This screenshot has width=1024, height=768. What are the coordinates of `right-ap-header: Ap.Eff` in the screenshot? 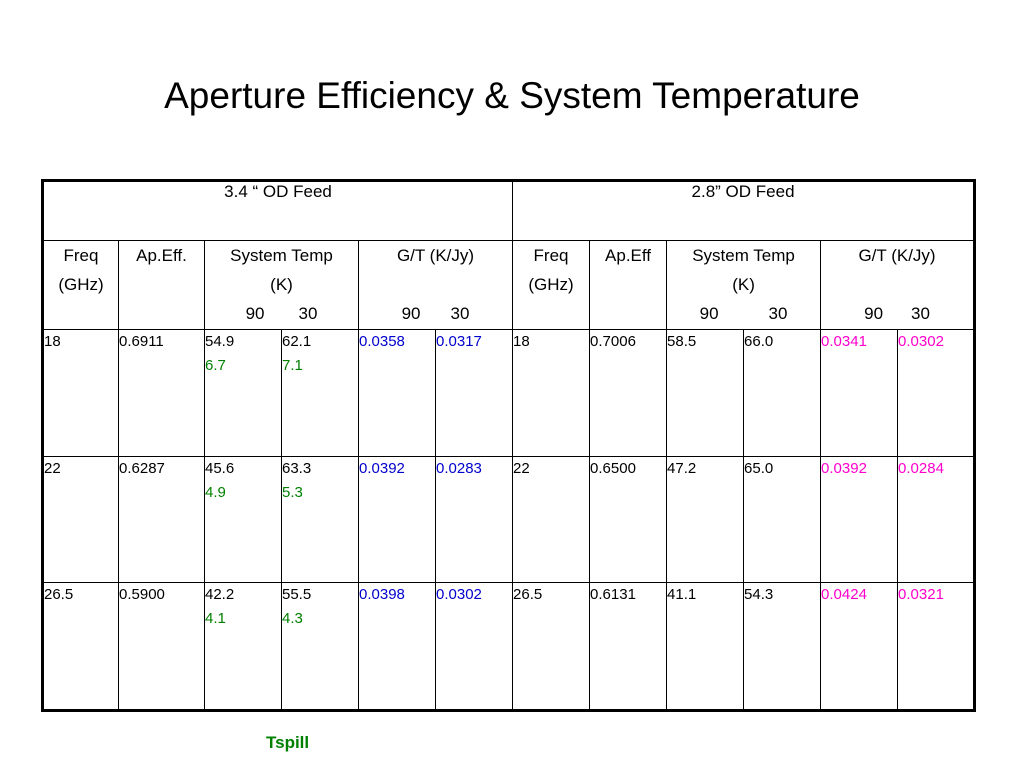 It's located at (628, 285).